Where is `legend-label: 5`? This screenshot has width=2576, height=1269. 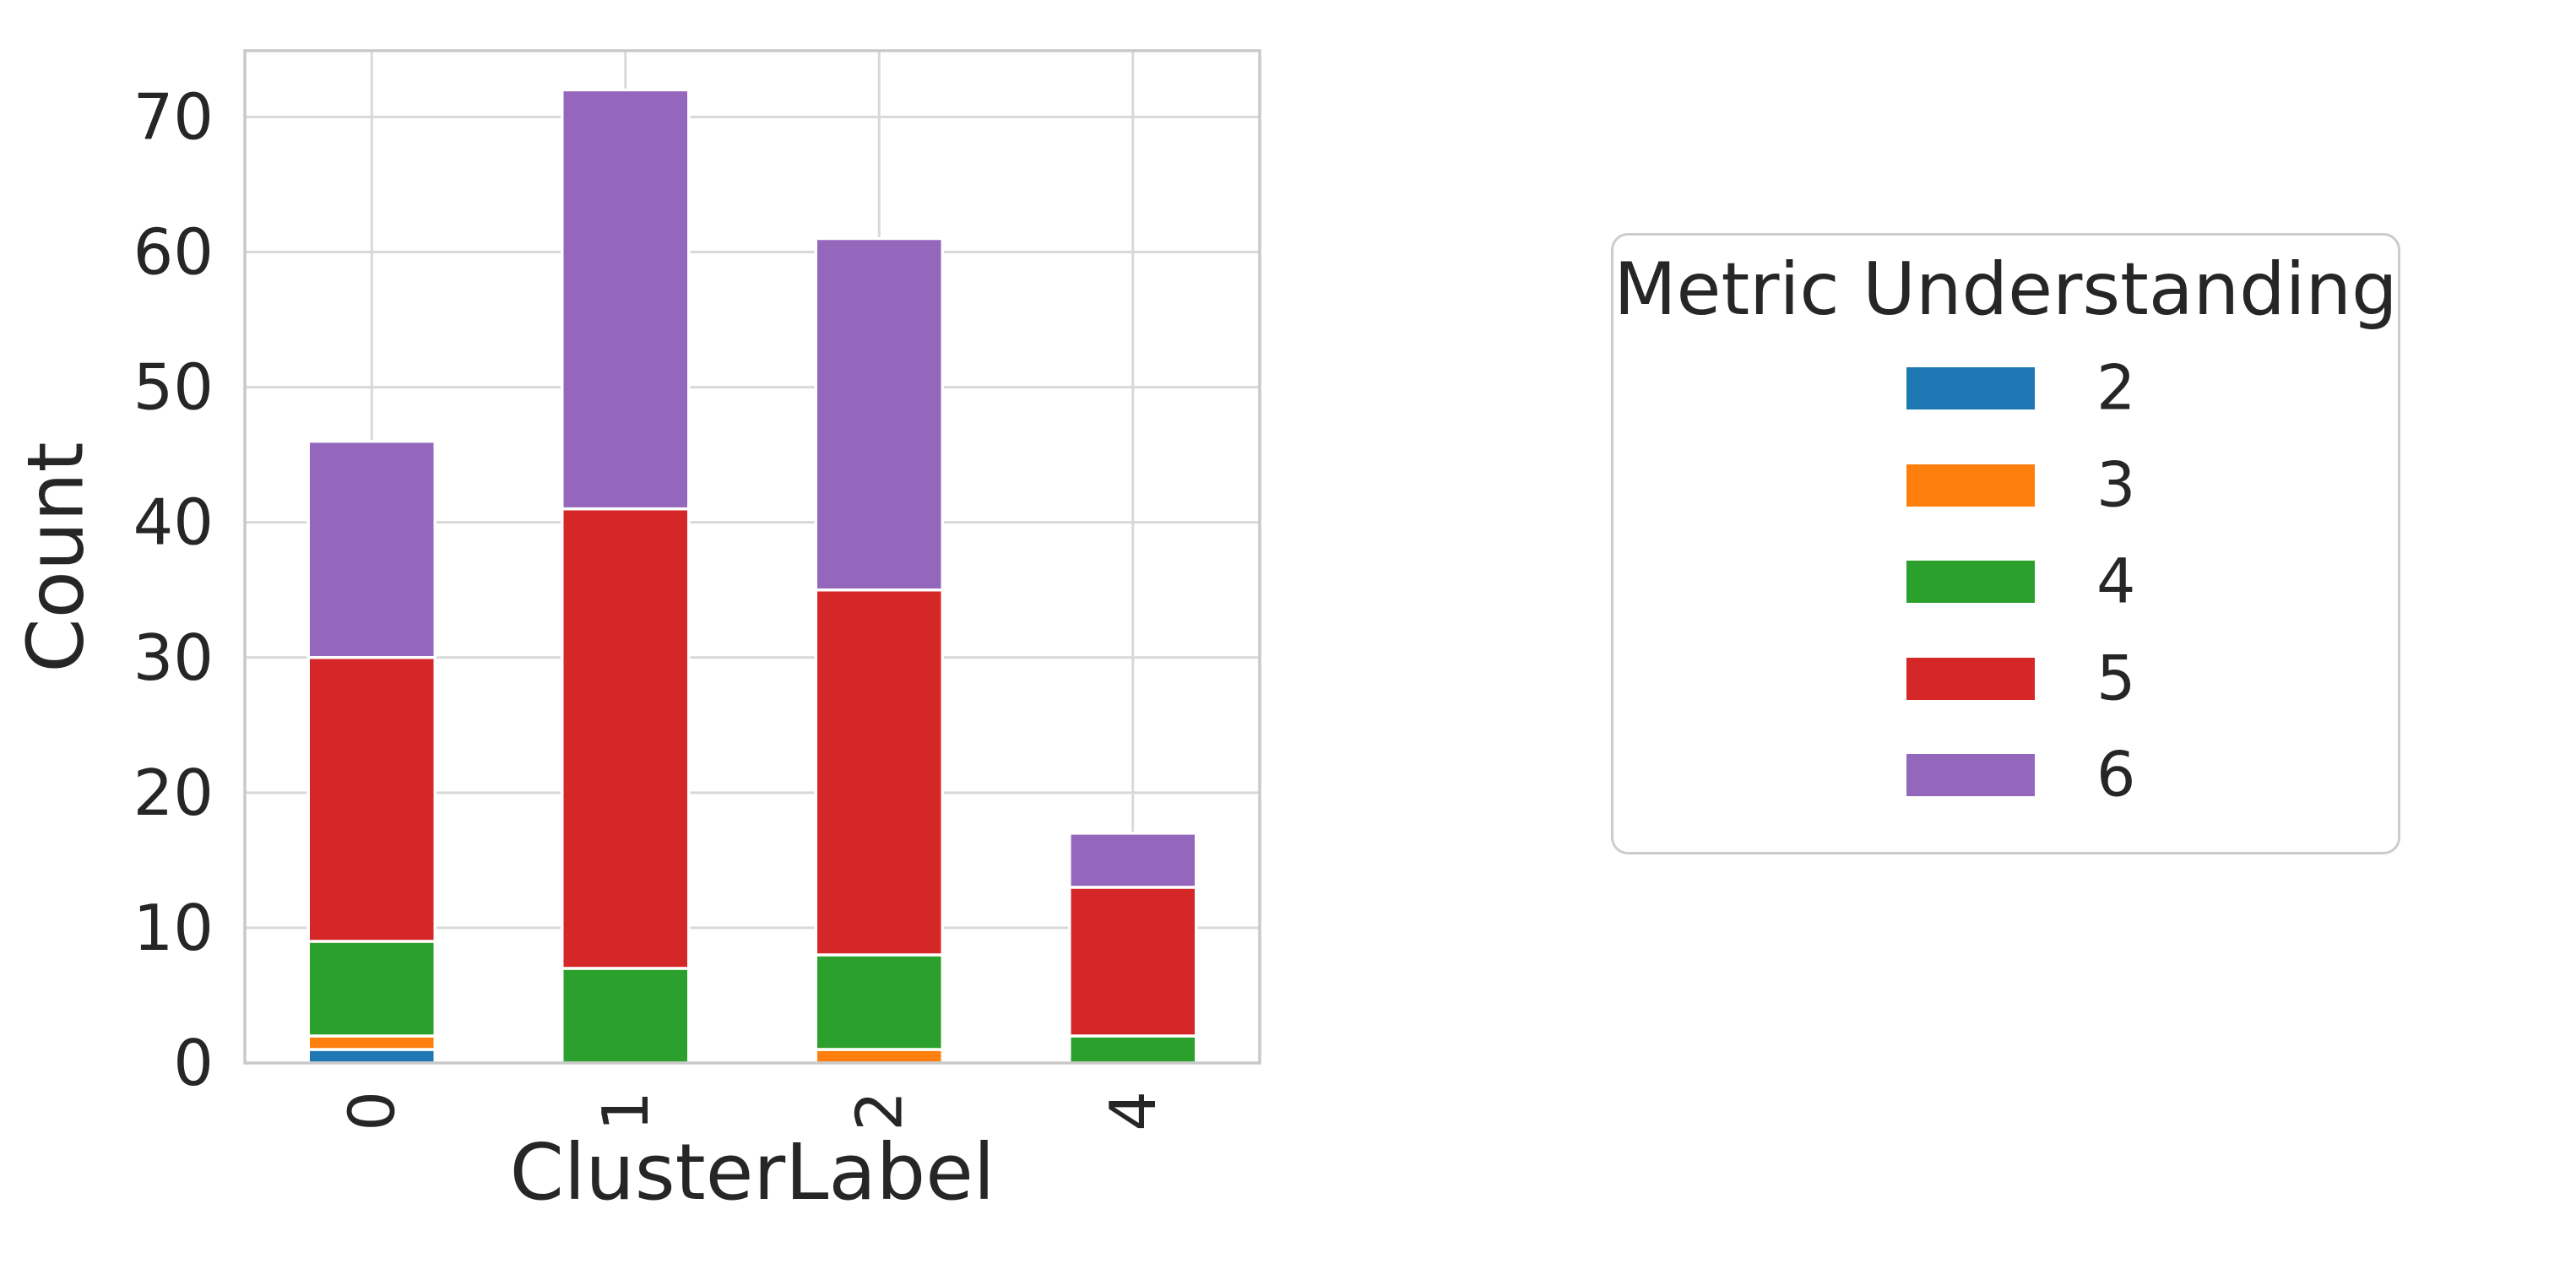
legend-label: 5 is located at coordinates (2116, 679).